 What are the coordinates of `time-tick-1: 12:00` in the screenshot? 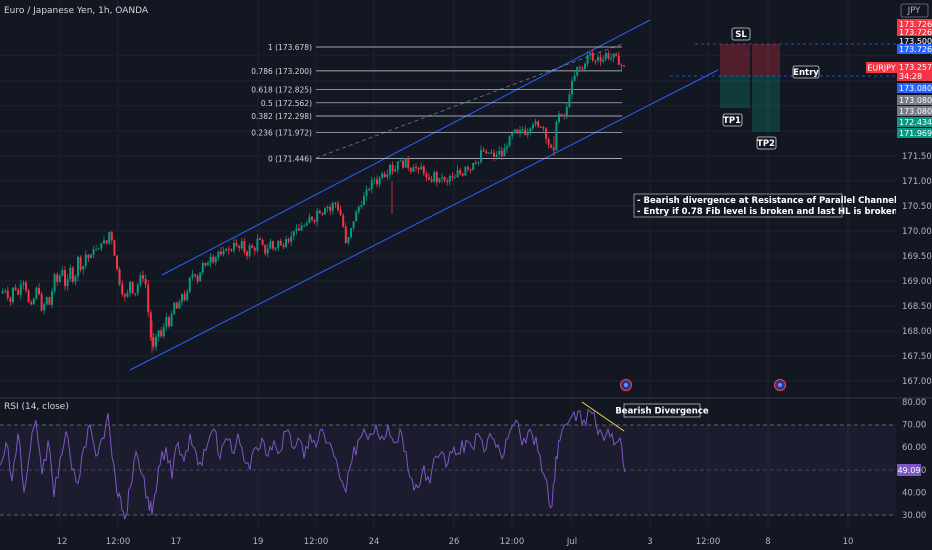 It's located at (118, 542).